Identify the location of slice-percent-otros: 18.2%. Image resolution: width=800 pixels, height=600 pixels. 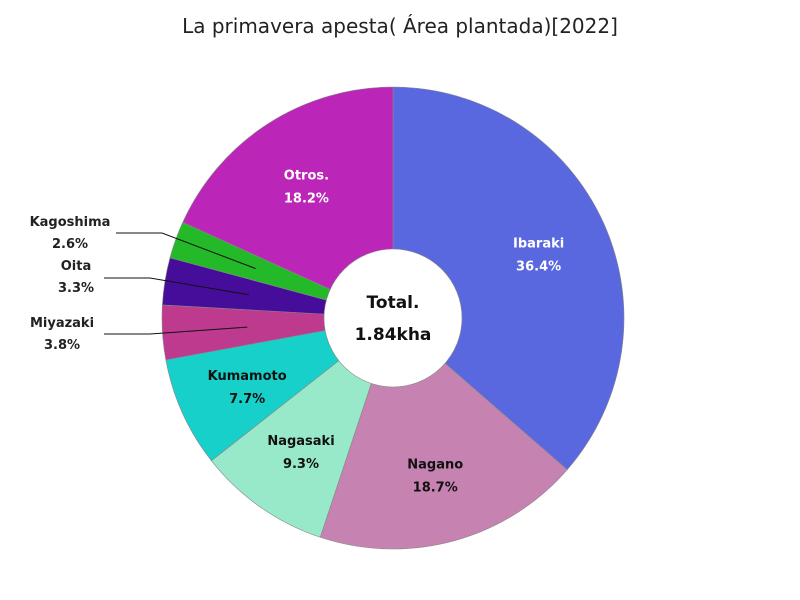
(306, 198).